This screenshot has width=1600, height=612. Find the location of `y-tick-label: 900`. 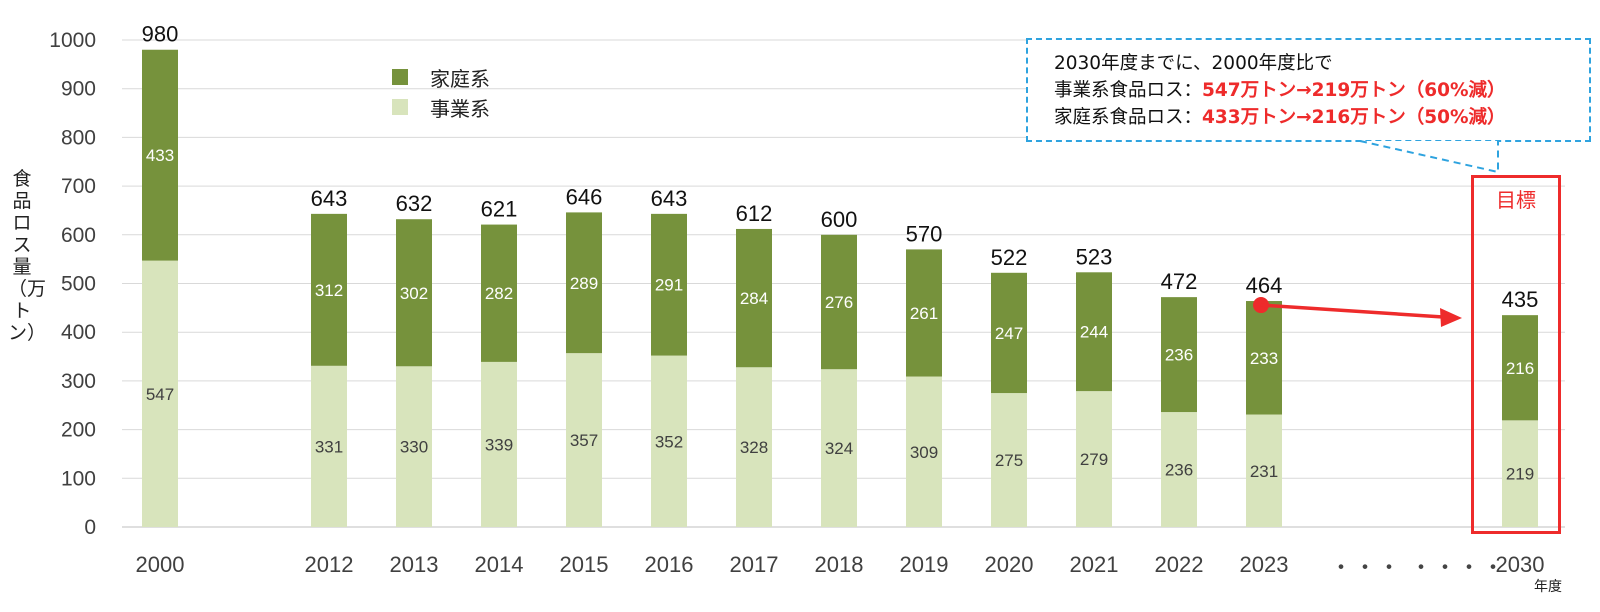

y-tick-label: 900 is located at coordinates (78, 89).